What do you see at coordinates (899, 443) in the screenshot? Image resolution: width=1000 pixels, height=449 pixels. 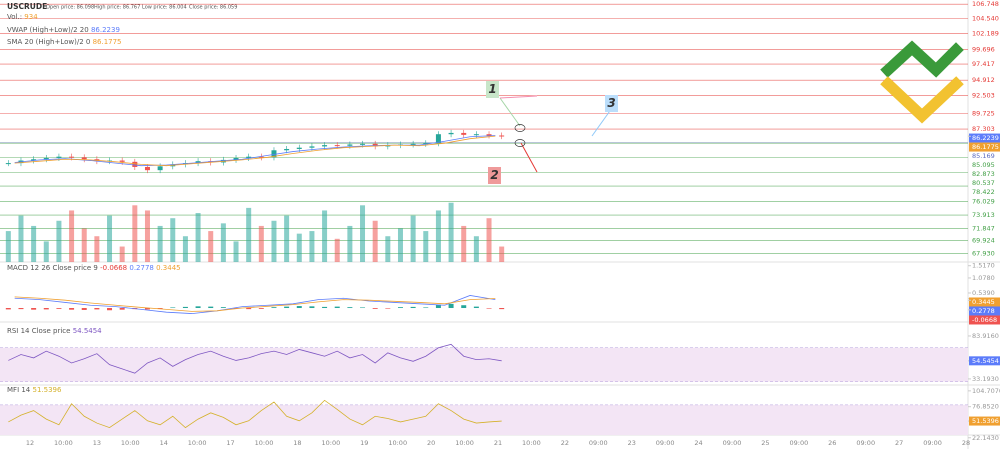 I see `x-tick-label: 27` at bounding box center [899, 443].